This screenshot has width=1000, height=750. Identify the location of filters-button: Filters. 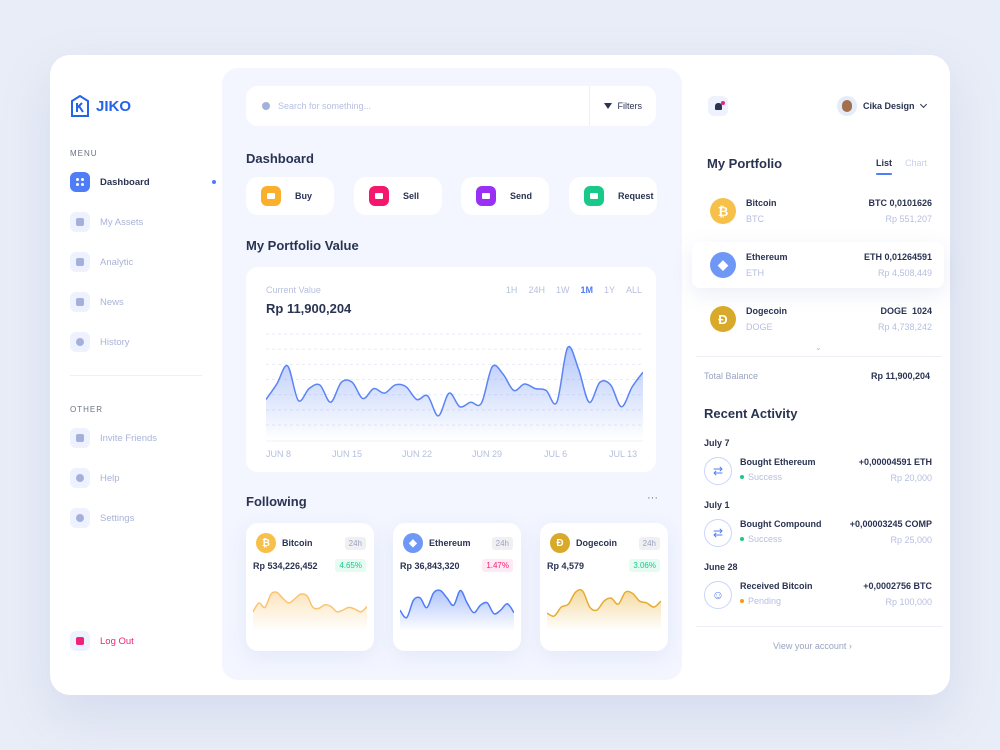
(622, 106).